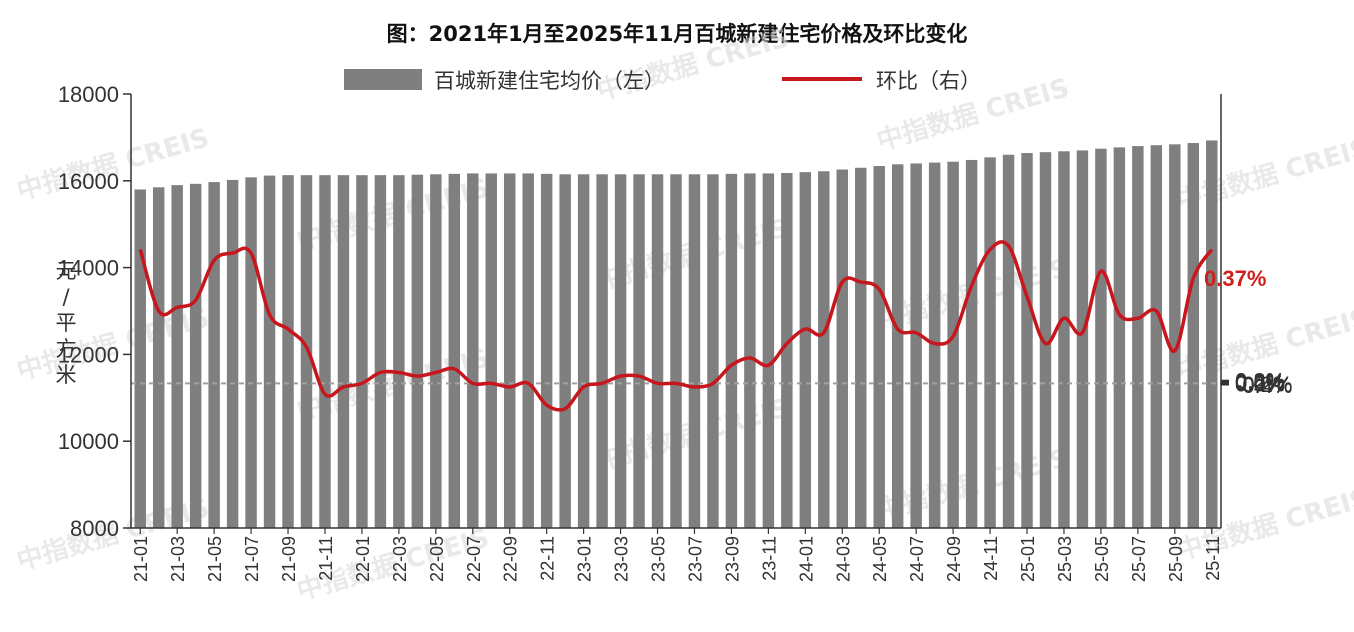 The height and width of the screenshot is (632, 1354). Describe the element at coordinates (622, 559) in the screenshot. I see `x-tick-label: 23-03` at that location.